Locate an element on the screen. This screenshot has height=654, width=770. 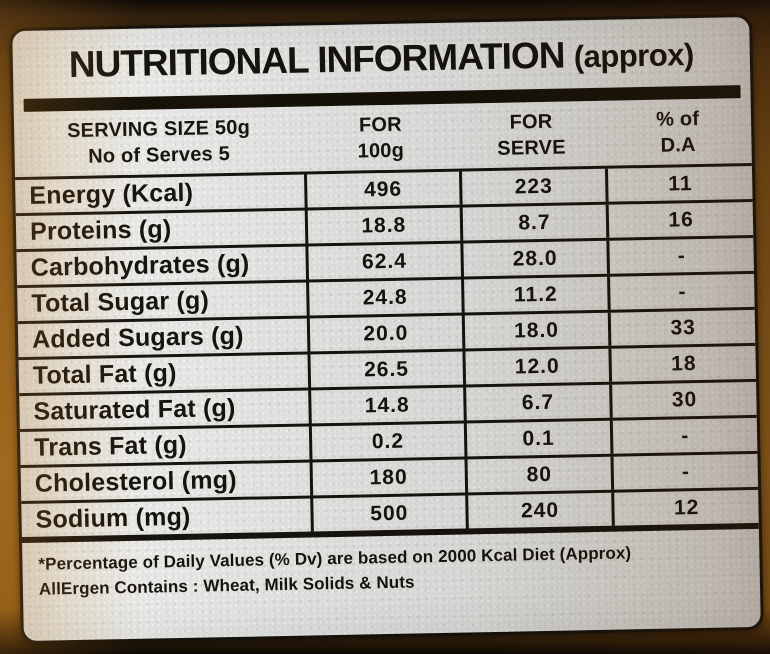
label-title: NUTRITIONAL INFORMATION (approx) is located at coordinates (381, 56).